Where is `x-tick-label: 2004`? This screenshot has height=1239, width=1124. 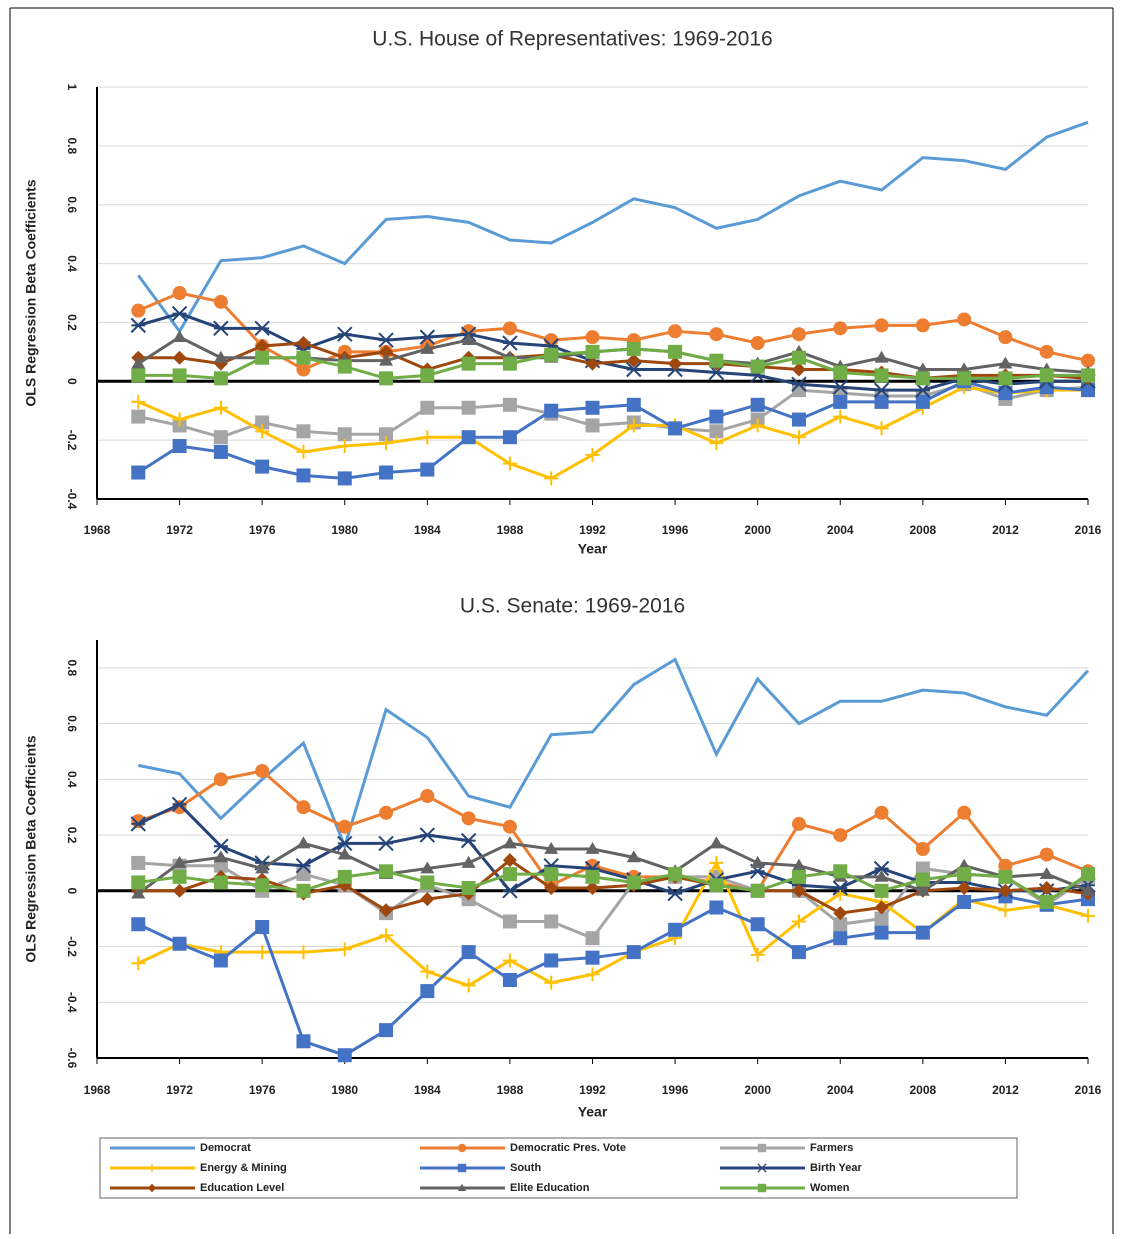
x-tick-label: 2004 is located at coordinates (840, 1090).